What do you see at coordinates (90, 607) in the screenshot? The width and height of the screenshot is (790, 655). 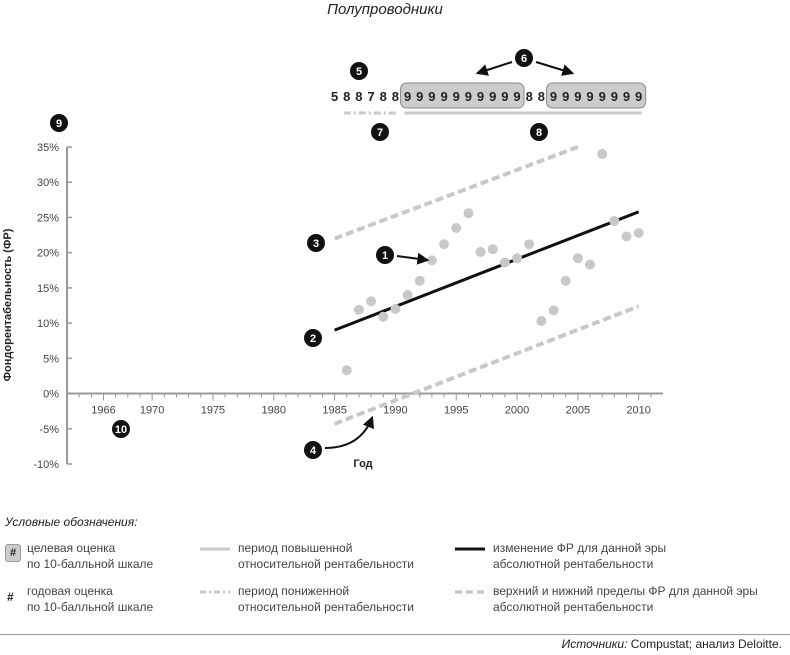 I see `legend-annual-score-line2: по 10-балльной шкале` at bounding box center [90, 607].